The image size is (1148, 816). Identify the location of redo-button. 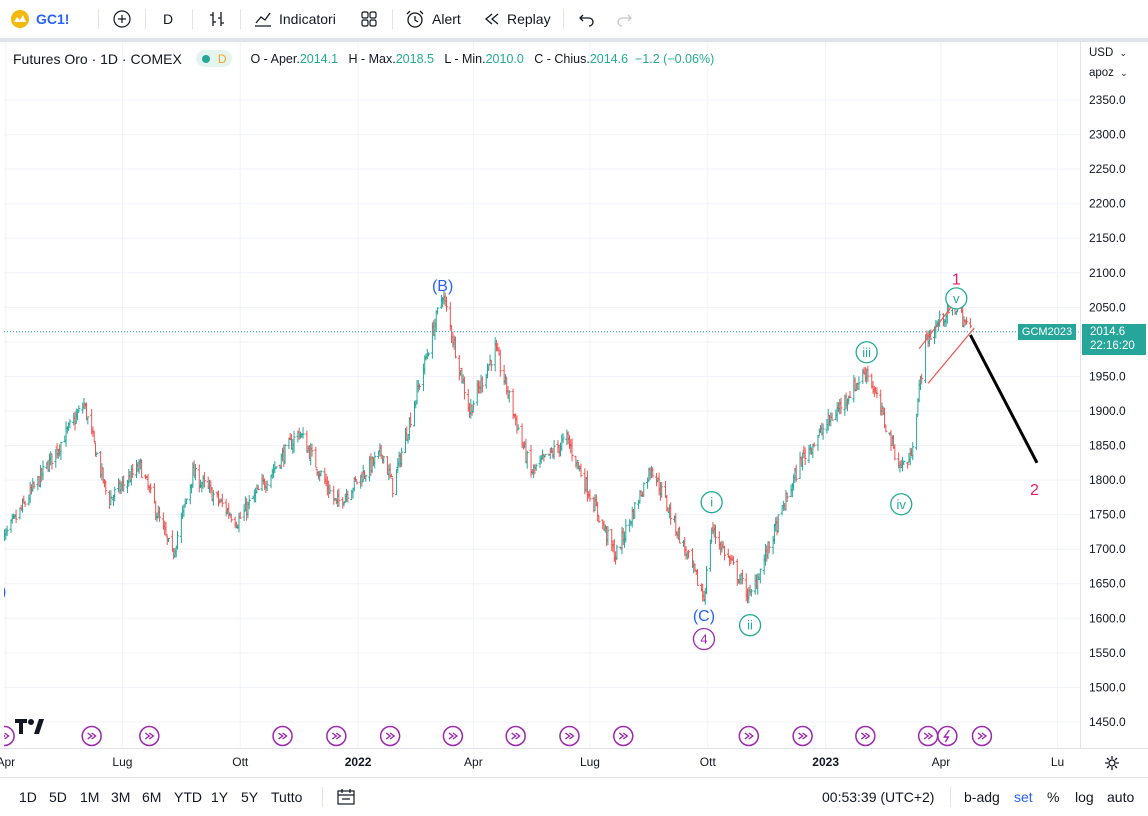
(624, 19).